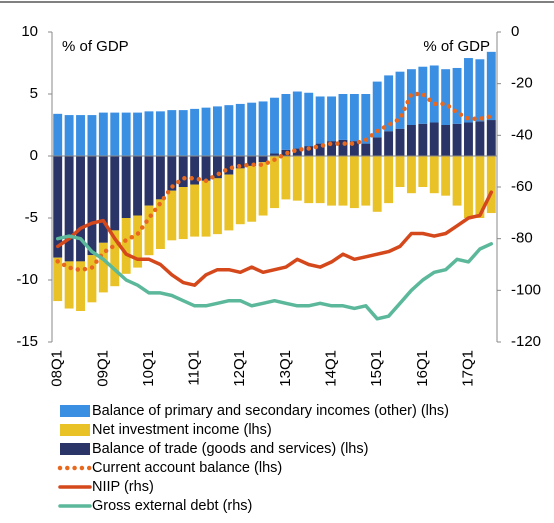 This screenshot has width=554, height=523. Describe the element at coordinates (34, 155) in the screenshot. I see `y-tick-label: 0` at that location.